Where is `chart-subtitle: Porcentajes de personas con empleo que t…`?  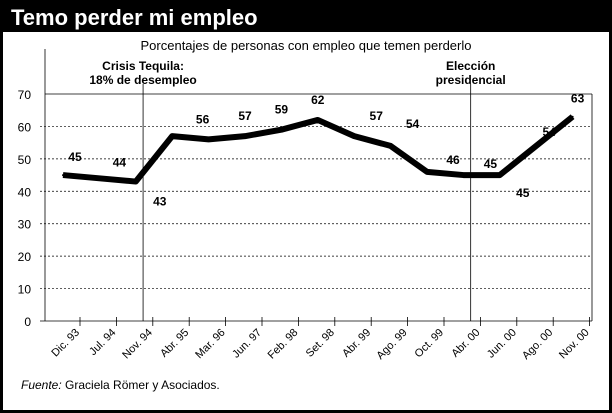 chart-subtitle: Porcentajes de personas con empleo que t… is located at coordinates (306, 45).